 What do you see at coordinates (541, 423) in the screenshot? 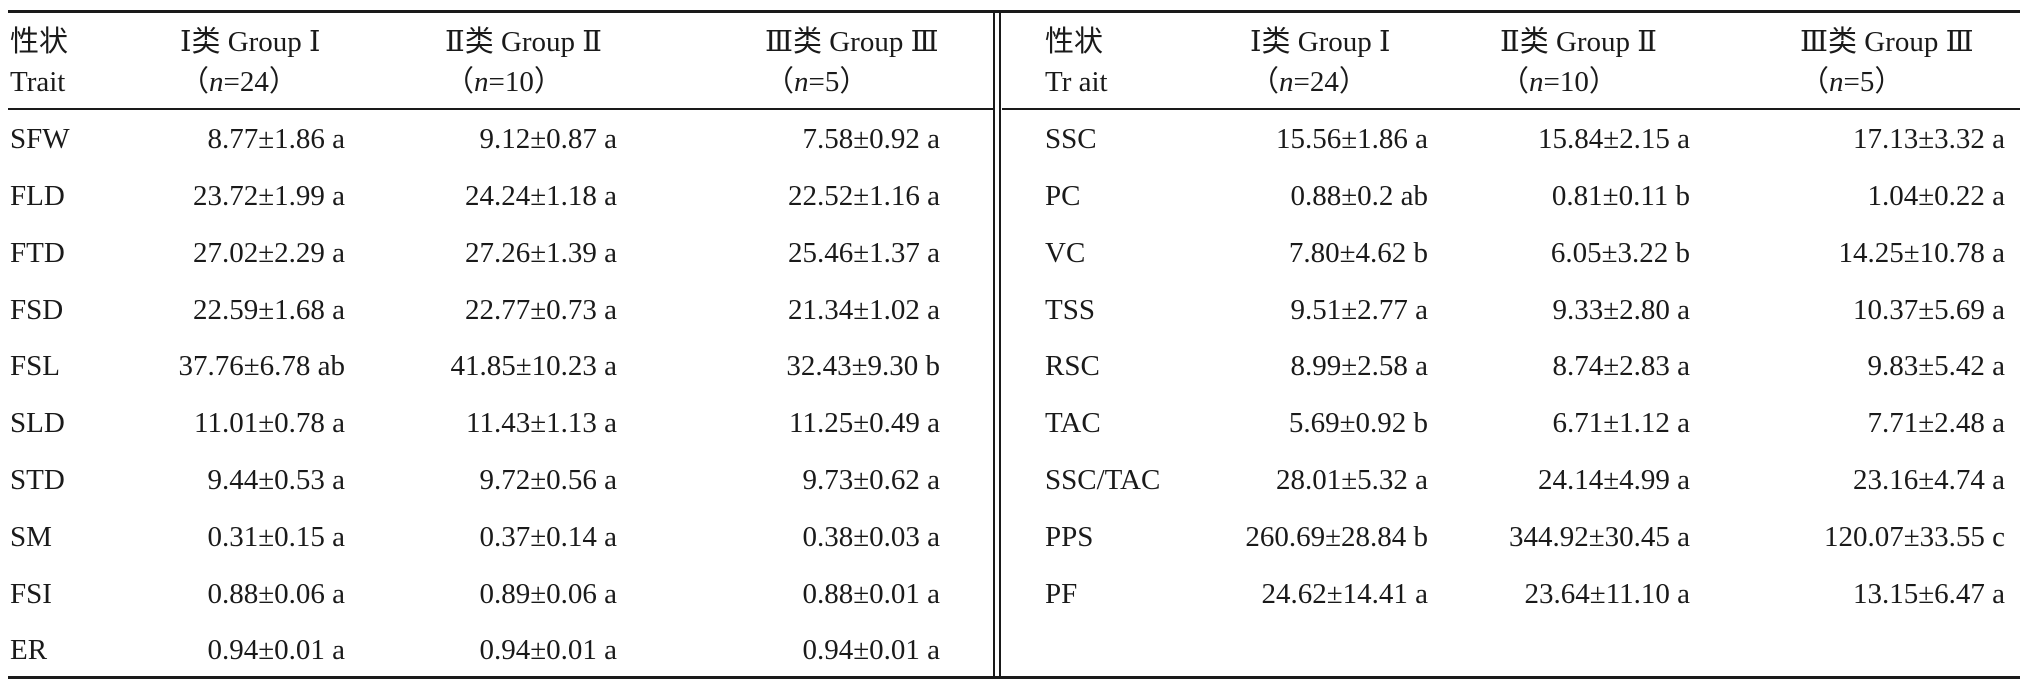
I see `left-value-cell: 11.43±1.13 a` at bounding box center [541, 423].